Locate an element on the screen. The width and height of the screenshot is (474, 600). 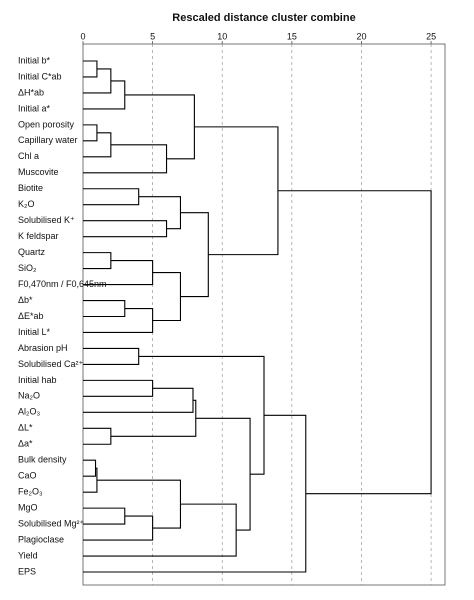
leaf-label: Quartz is located at coordinates (32, 252).